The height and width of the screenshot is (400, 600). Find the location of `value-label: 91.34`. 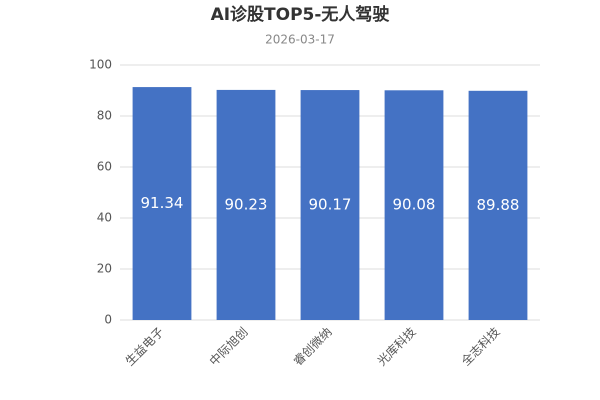

value-label: 91.34 is located at coordinates (162, 203).